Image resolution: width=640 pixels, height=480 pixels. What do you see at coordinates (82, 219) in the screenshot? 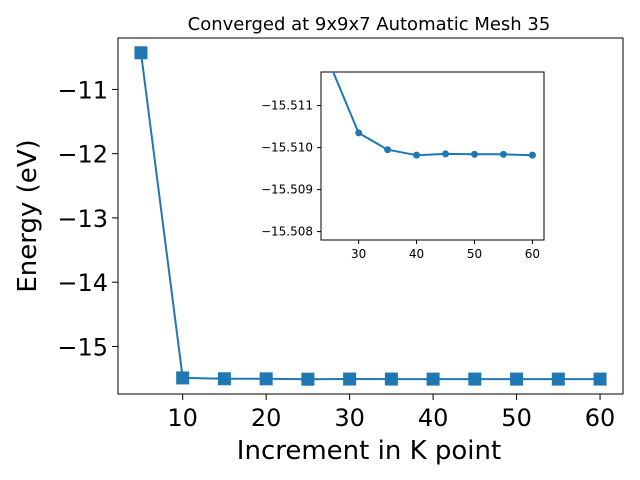
I see `y-tick-label: −13` at bounding box center [82, 219].